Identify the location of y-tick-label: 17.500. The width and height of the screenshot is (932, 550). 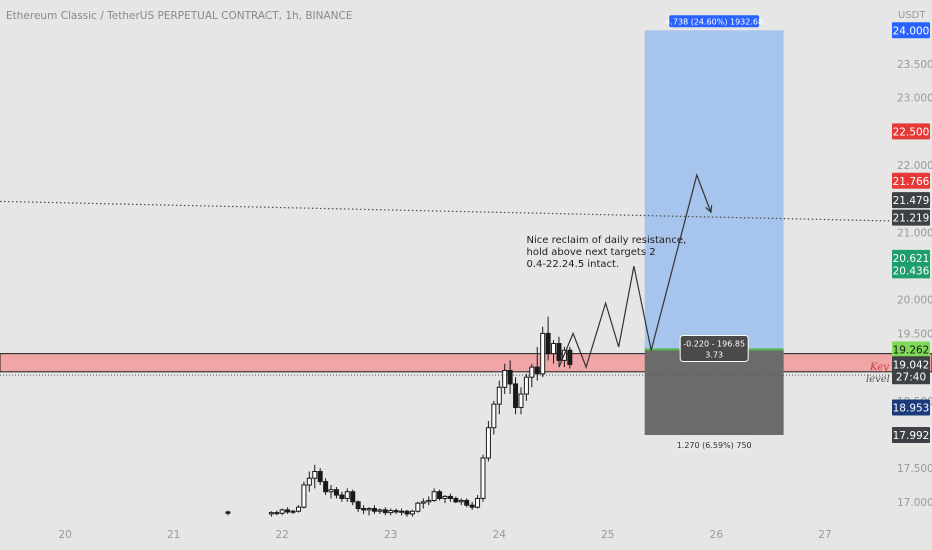
(914, 469).